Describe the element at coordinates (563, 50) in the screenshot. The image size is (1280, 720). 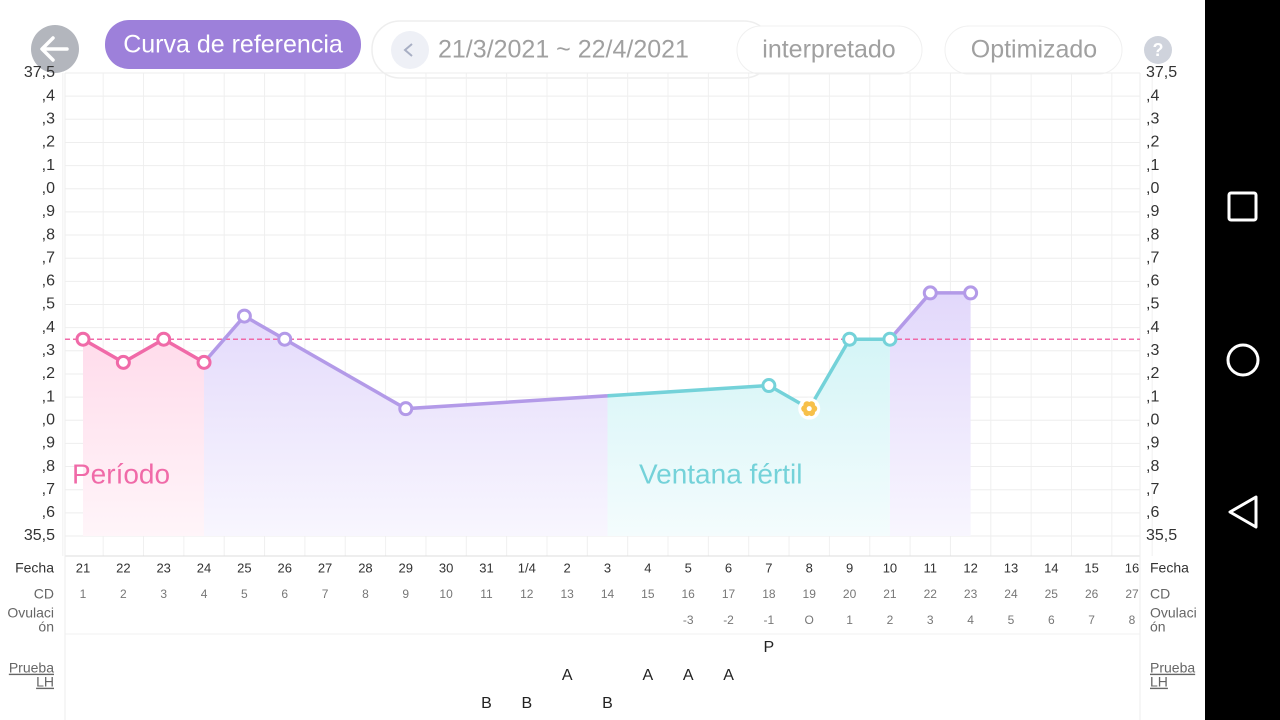
I see `date-range: 21/3/2021 ~ 22/4/2021` at that location.